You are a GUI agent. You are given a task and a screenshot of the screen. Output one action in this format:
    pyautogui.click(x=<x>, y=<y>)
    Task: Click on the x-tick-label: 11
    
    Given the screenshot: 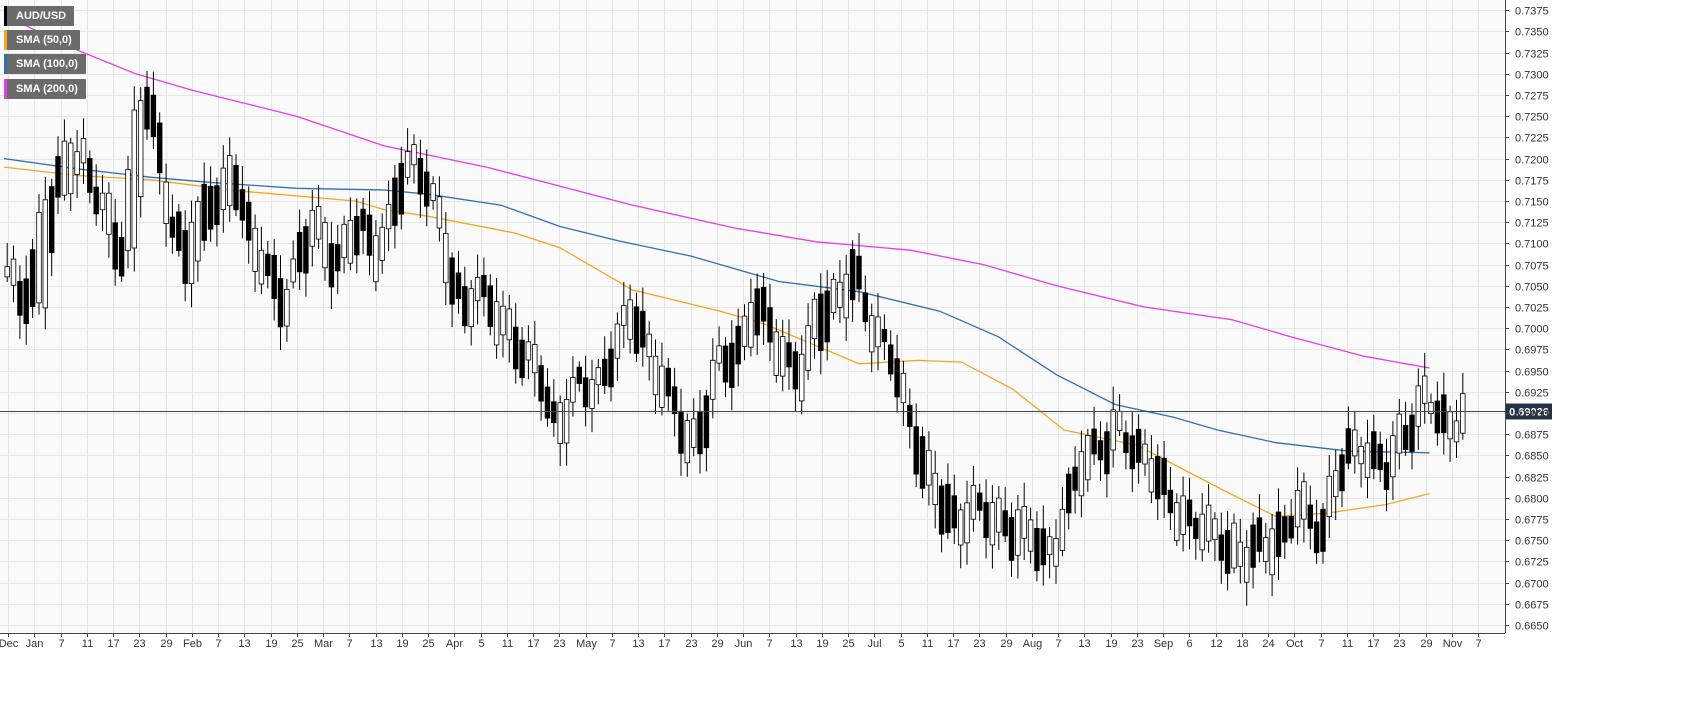 What is the action you would take?
    pyautogui.click(x=87, y=644)
    